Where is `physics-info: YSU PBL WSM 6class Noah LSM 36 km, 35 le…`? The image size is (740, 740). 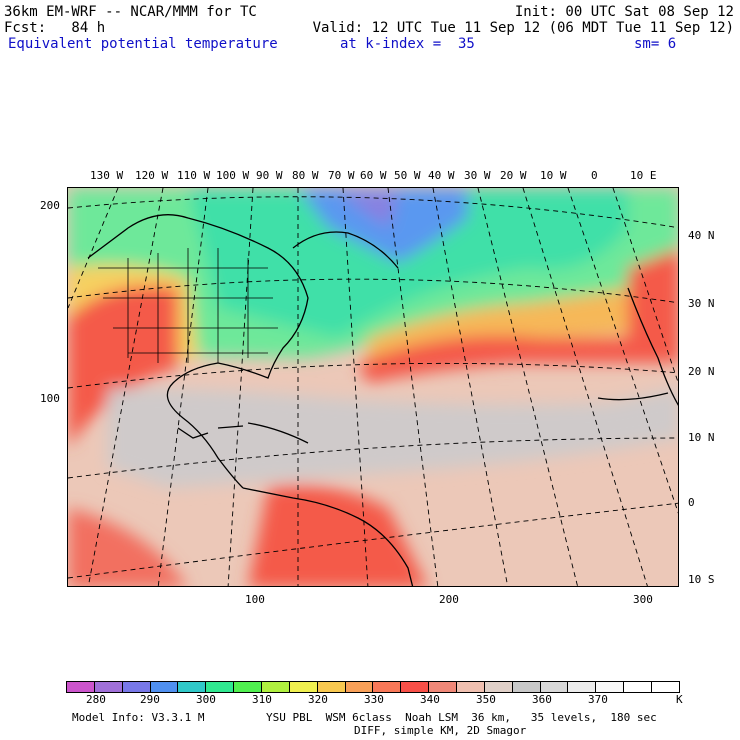 physics-info: YSU PBL WSM 6class Noah LSM 36 km, 35 le… is located at coordinates (461, 717).